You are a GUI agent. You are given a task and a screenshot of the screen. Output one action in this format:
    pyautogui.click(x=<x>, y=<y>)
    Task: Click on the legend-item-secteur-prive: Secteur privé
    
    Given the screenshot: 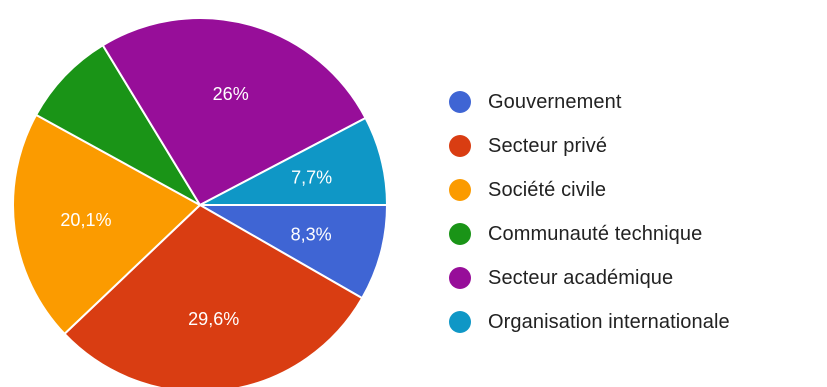 What is the action you would take?
    pyautogui.click(x=589, y=146)
    